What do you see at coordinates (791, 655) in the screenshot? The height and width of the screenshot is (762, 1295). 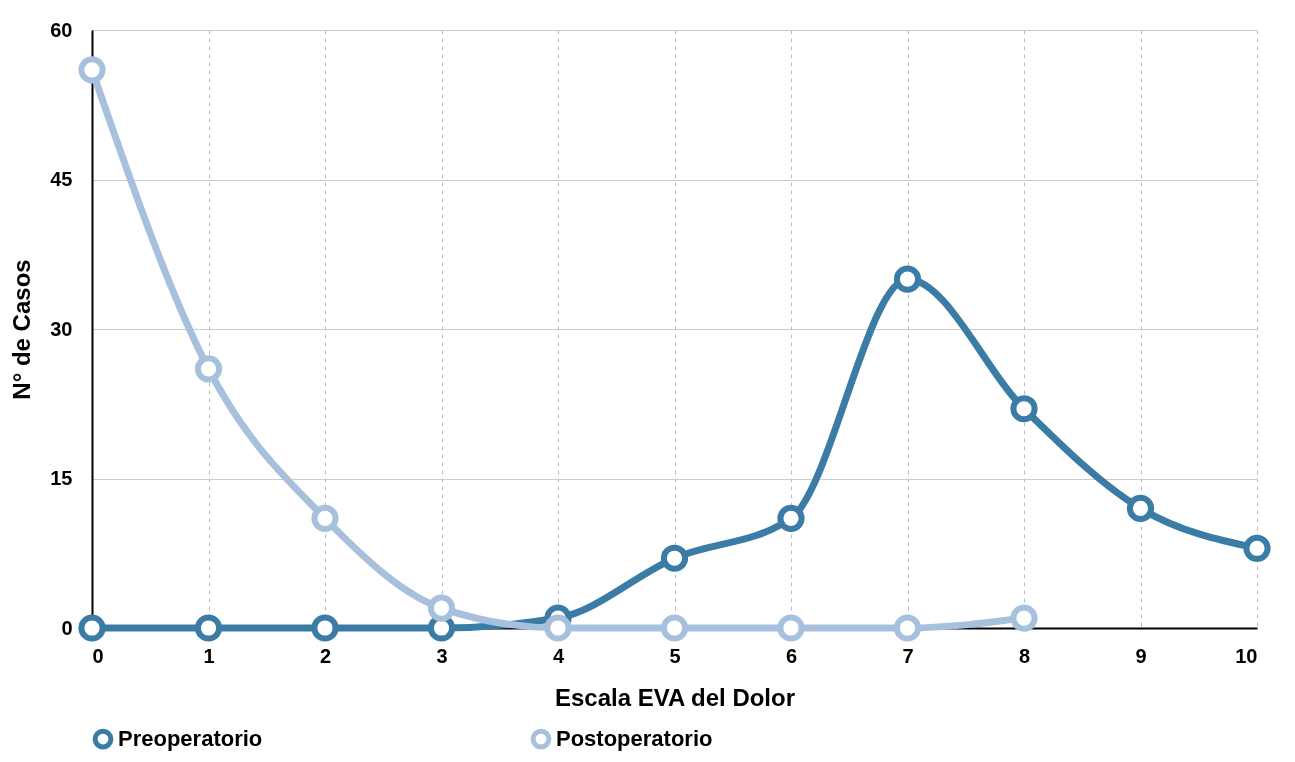 I see `x-tick-label: 6` at bounding box center [791, 655].